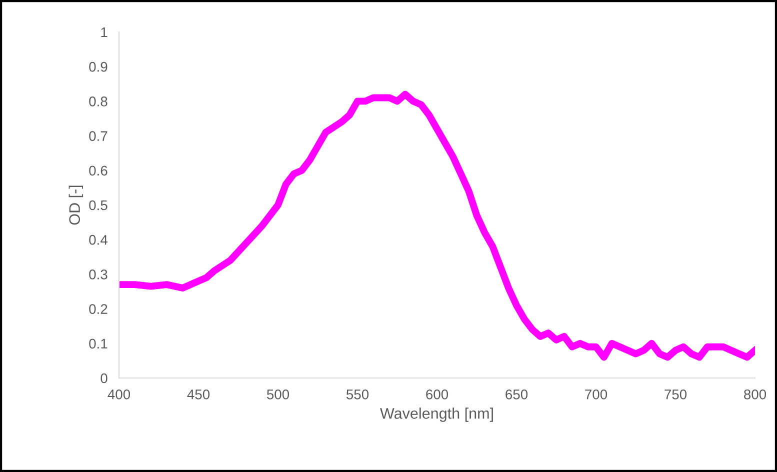 This screenshot has width=777, height=472. Describe the element at coordinates (436, 415) in the screenshot. I see `x-axis-title: Wavelength [nm]` at that location.